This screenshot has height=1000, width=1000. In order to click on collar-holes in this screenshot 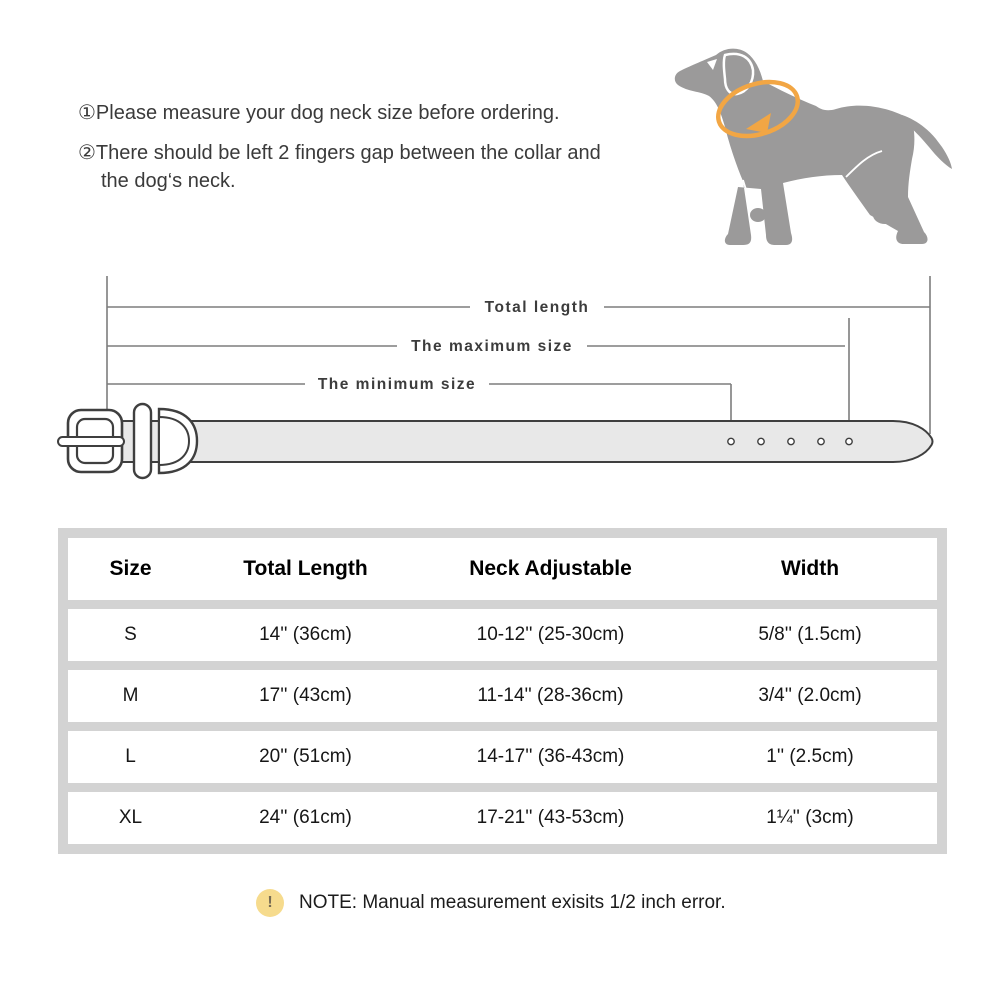, I will do `click(790, 441)`.